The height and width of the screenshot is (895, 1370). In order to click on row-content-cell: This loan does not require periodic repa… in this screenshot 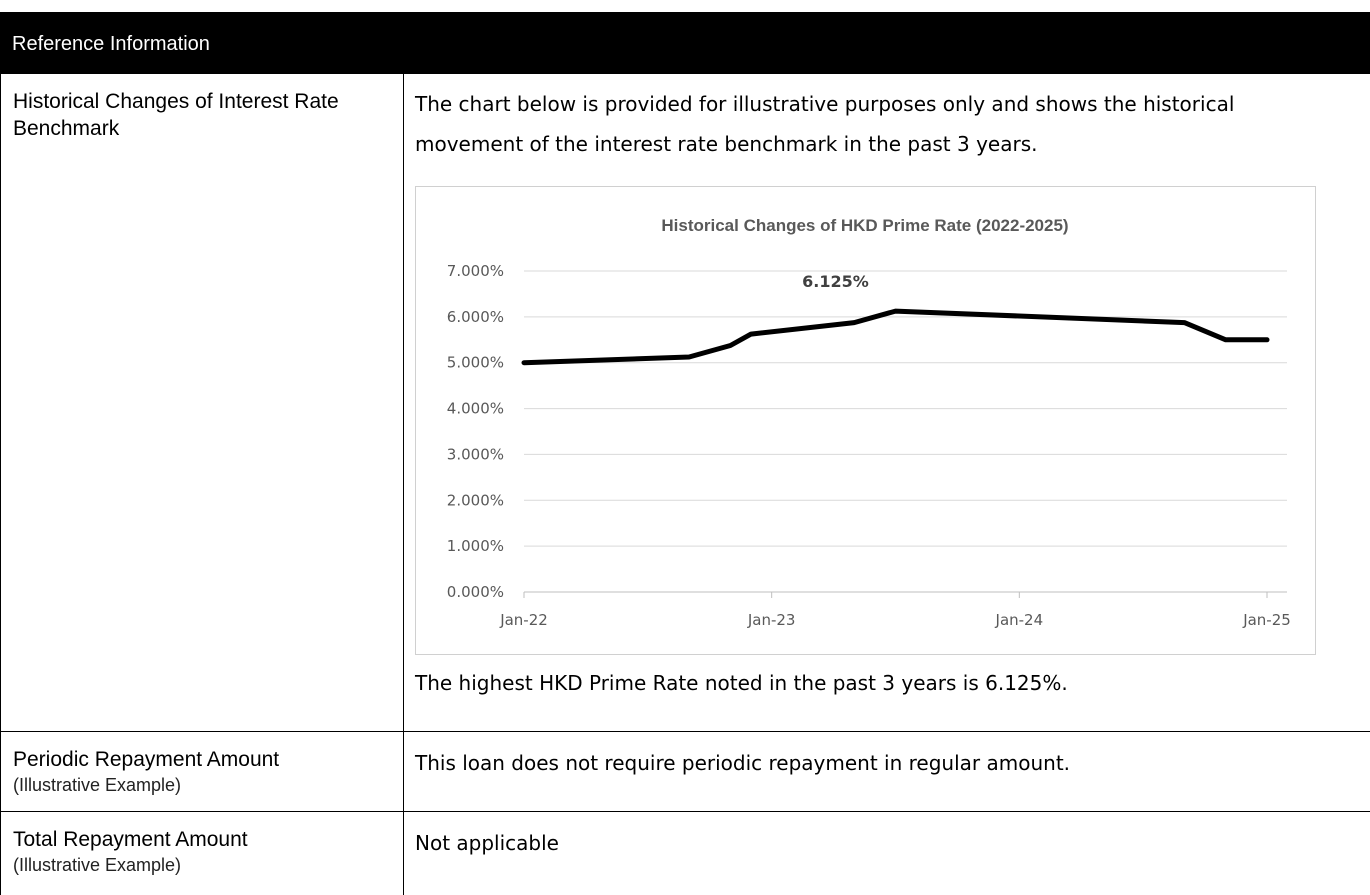, I will do `click(892, 771)`.